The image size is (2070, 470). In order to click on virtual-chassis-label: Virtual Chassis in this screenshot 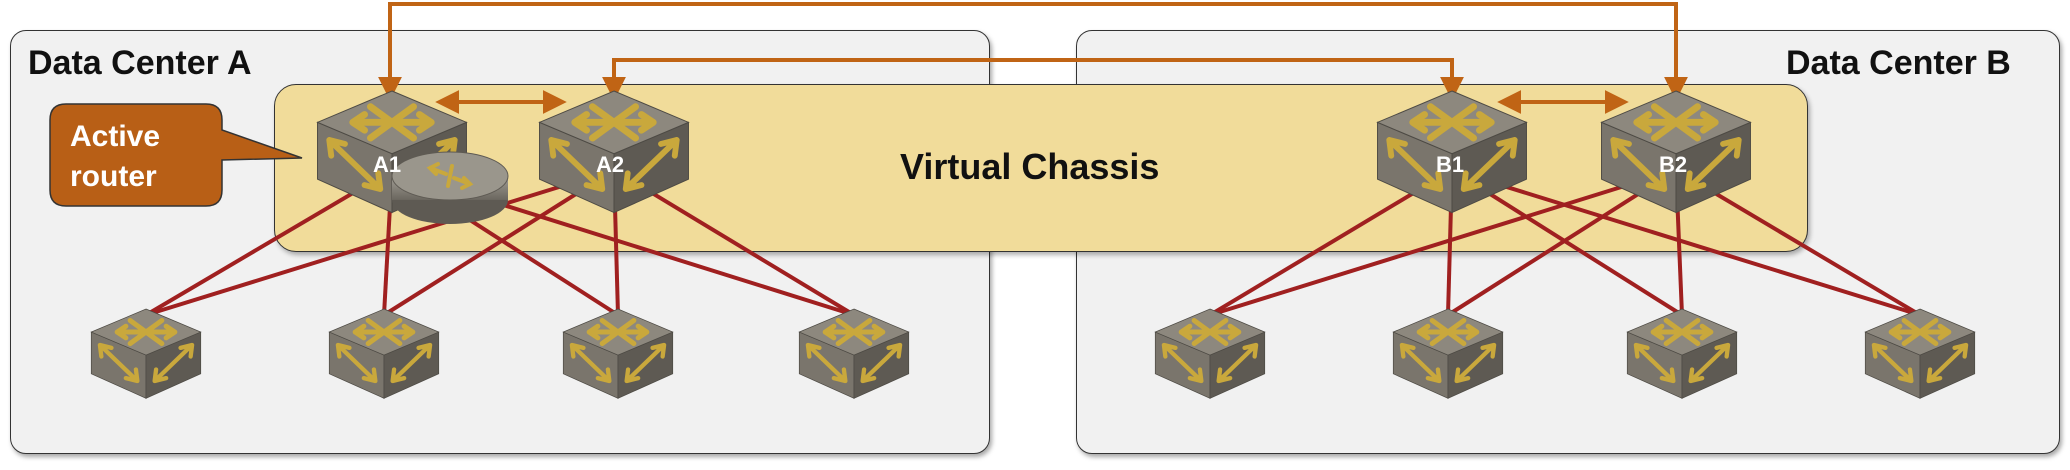, I will do `click(1030, 166)`.